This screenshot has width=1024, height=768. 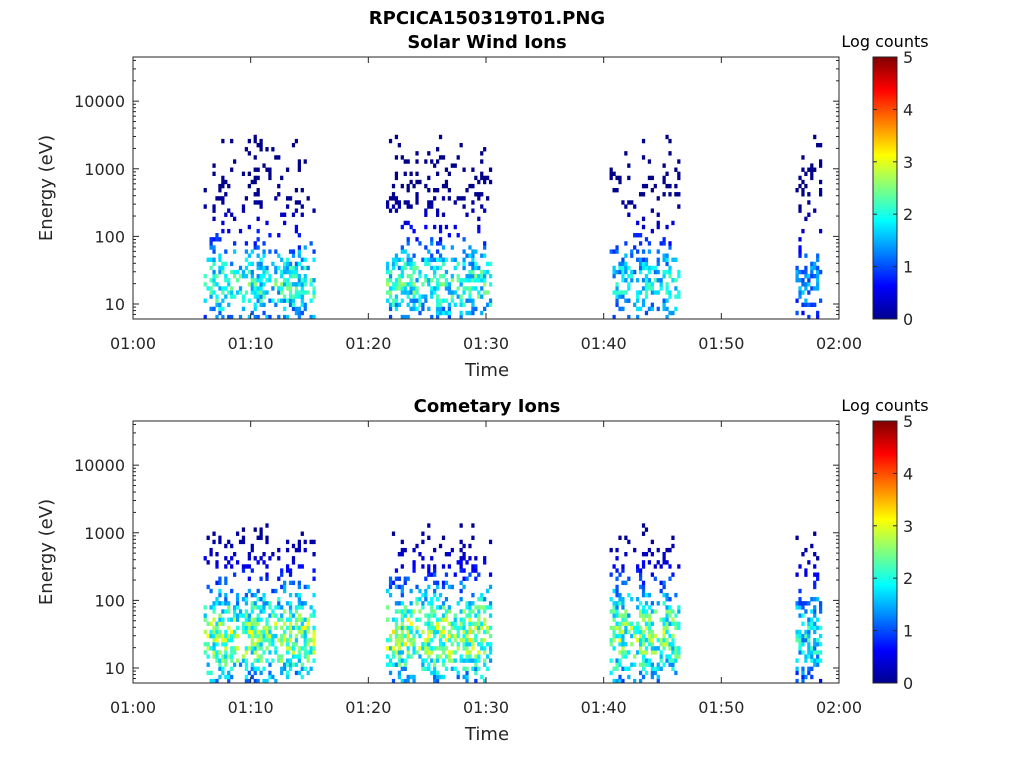 What do you see at coordinates (513, 603) in the screenshot?
I see `spectrogram-cells` at bounding box center [513, 603].